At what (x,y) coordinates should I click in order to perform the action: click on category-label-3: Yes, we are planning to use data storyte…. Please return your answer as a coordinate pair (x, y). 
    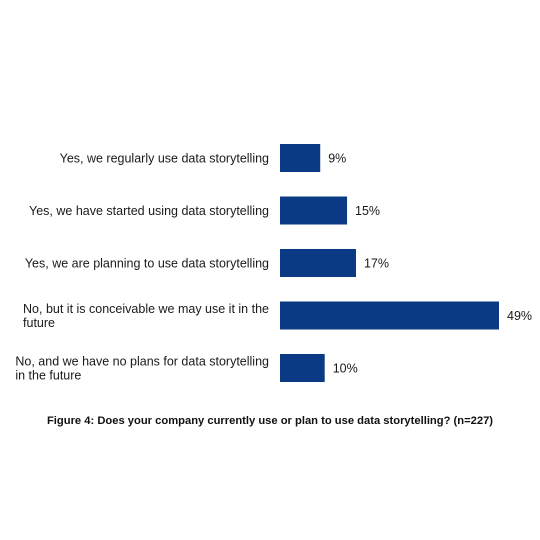
    Looking at the image, I should click on (147, 264).